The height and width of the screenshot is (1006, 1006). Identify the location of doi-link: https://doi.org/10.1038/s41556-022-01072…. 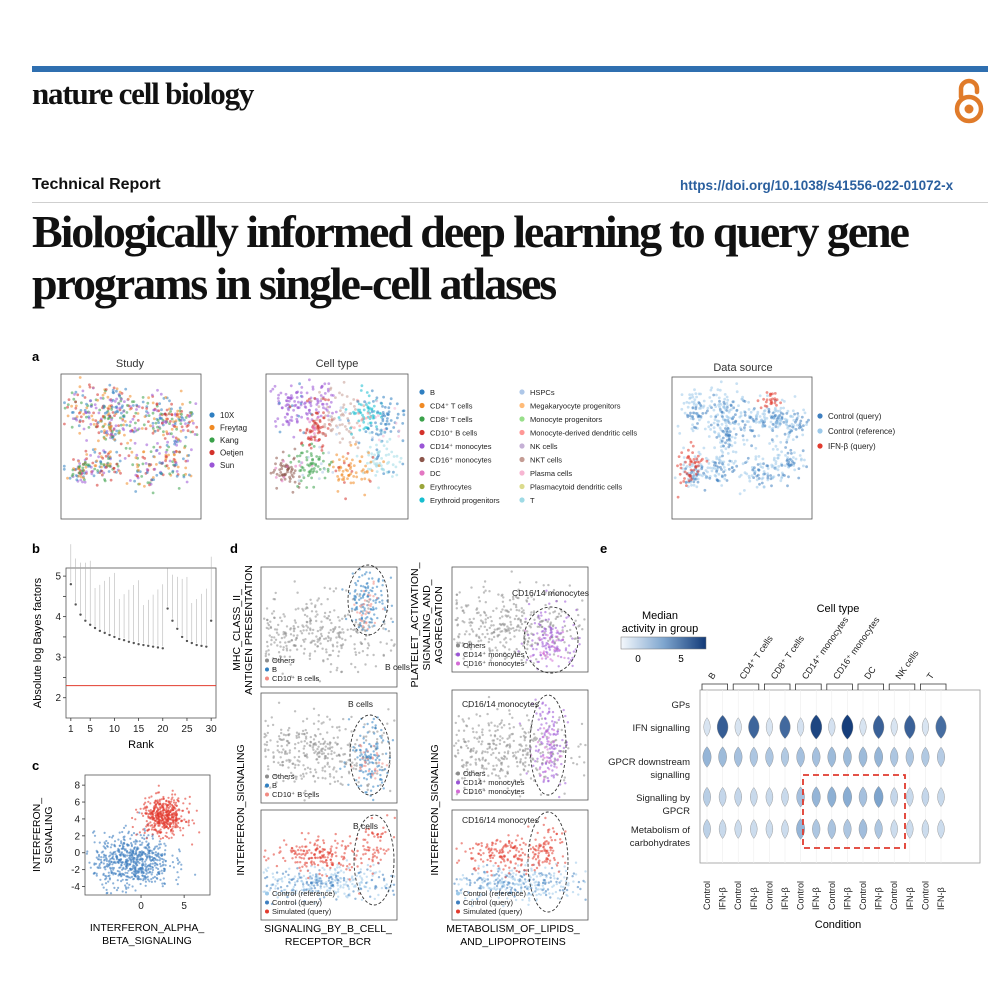
(817, 185).